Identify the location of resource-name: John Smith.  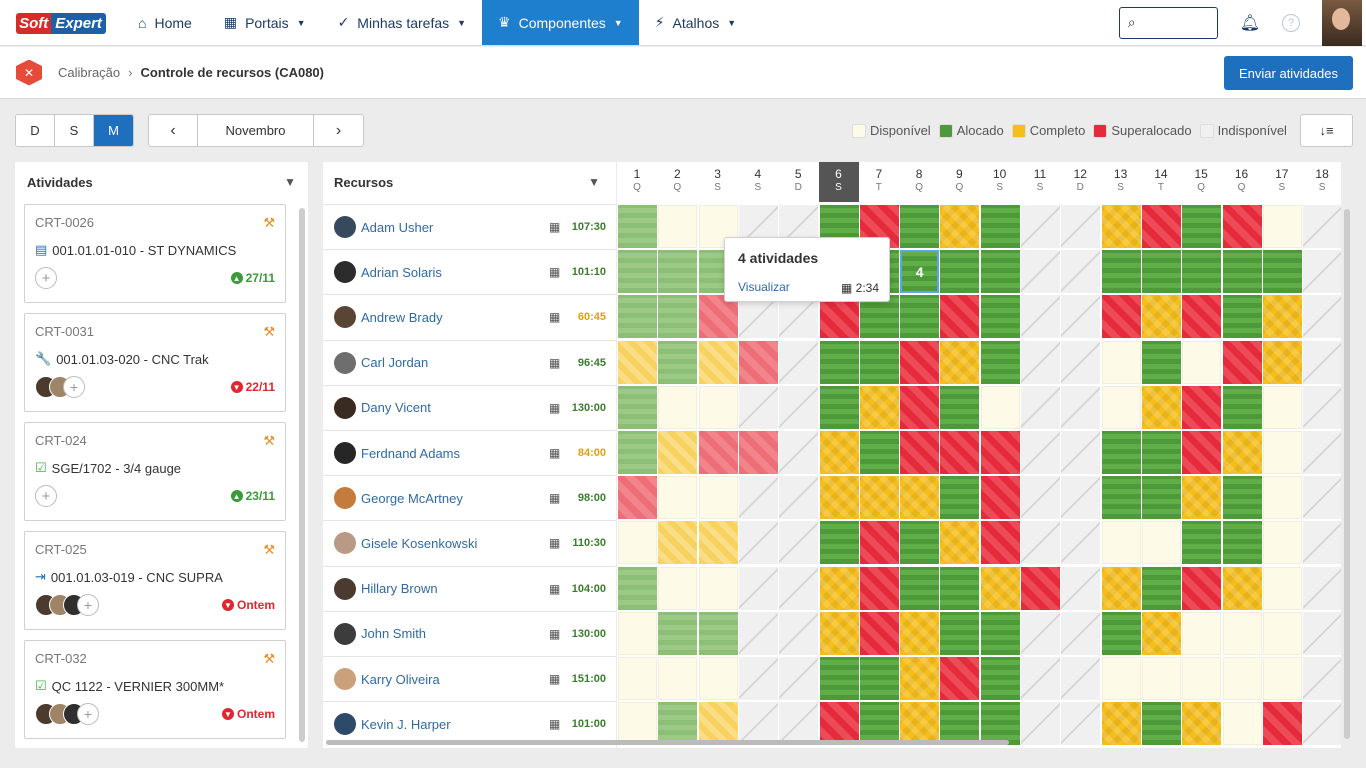
(394, 634).